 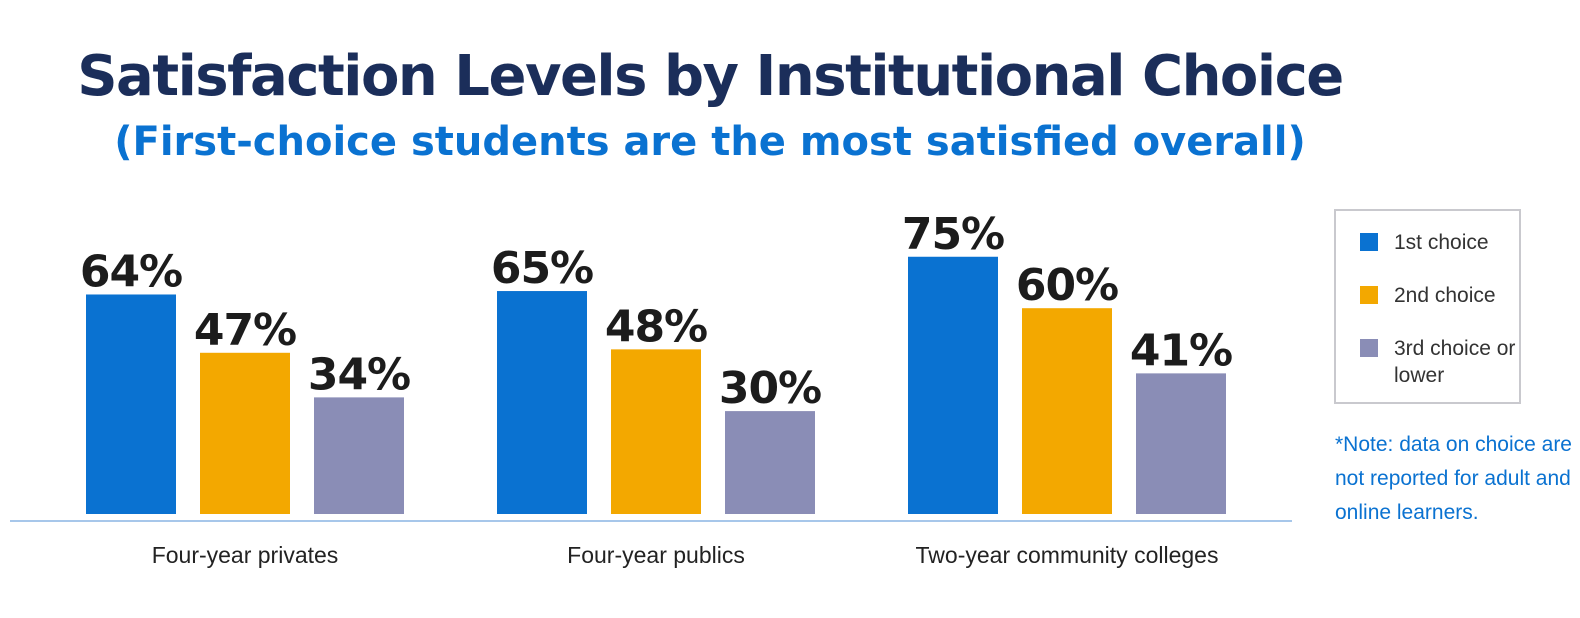 What do you see at coordinates (1369, 348) in the screenshot?
I see `legend-swatch-third-choice` at bounding box center [1369, 348].